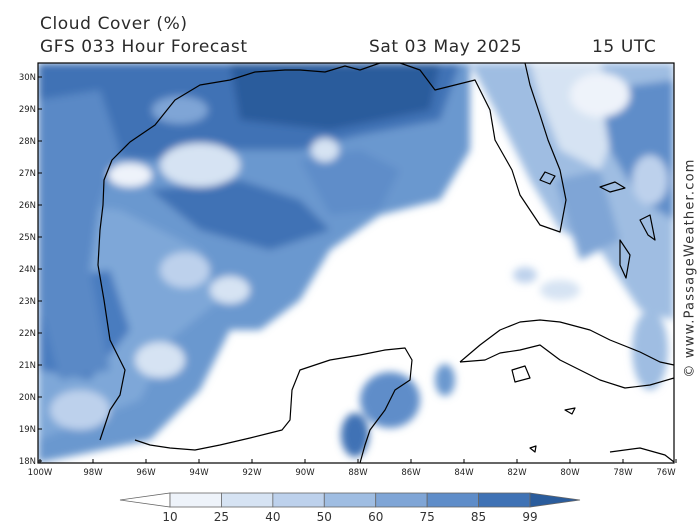 The height and width of the screenshot is (525, 700). What do you see at coordinates (517, 473) in the screenshot?
I see `lon-label: 82W` at bounding box center [517, 473].